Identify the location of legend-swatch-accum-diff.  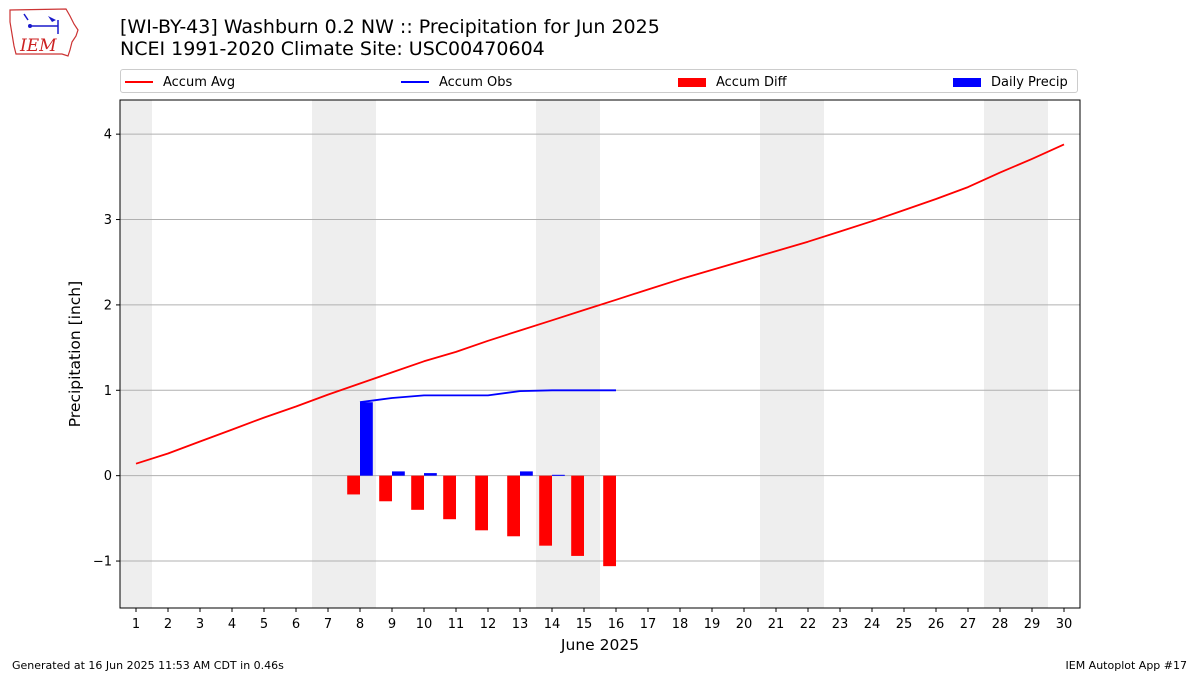
(692, 82).